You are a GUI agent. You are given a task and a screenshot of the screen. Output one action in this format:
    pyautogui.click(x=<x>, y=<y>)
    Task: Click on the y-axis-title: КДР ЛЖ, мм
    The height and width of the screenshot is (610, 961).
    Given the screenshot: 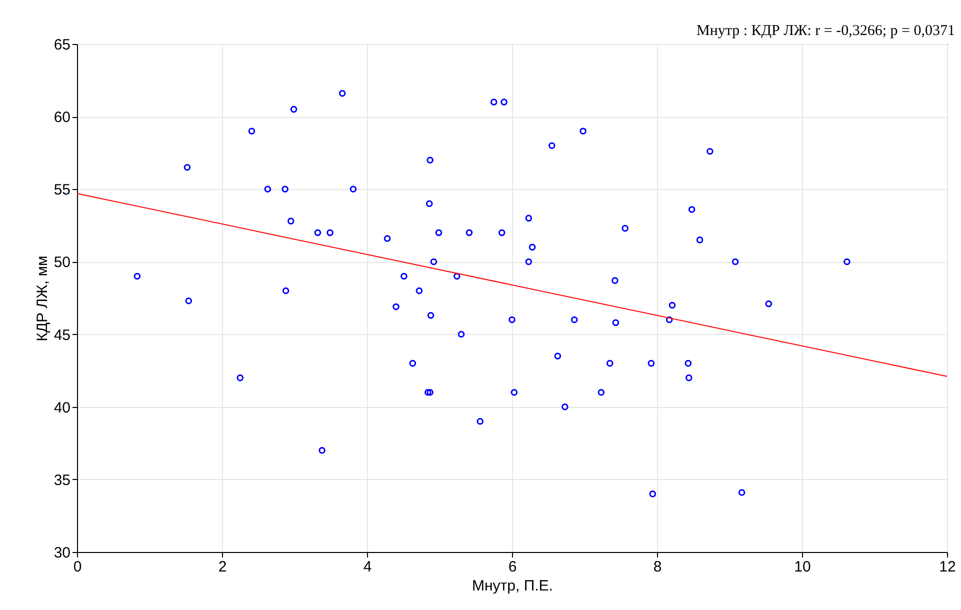 What is the action you would take?
    pyautogui.click(x=42, y=299)
    